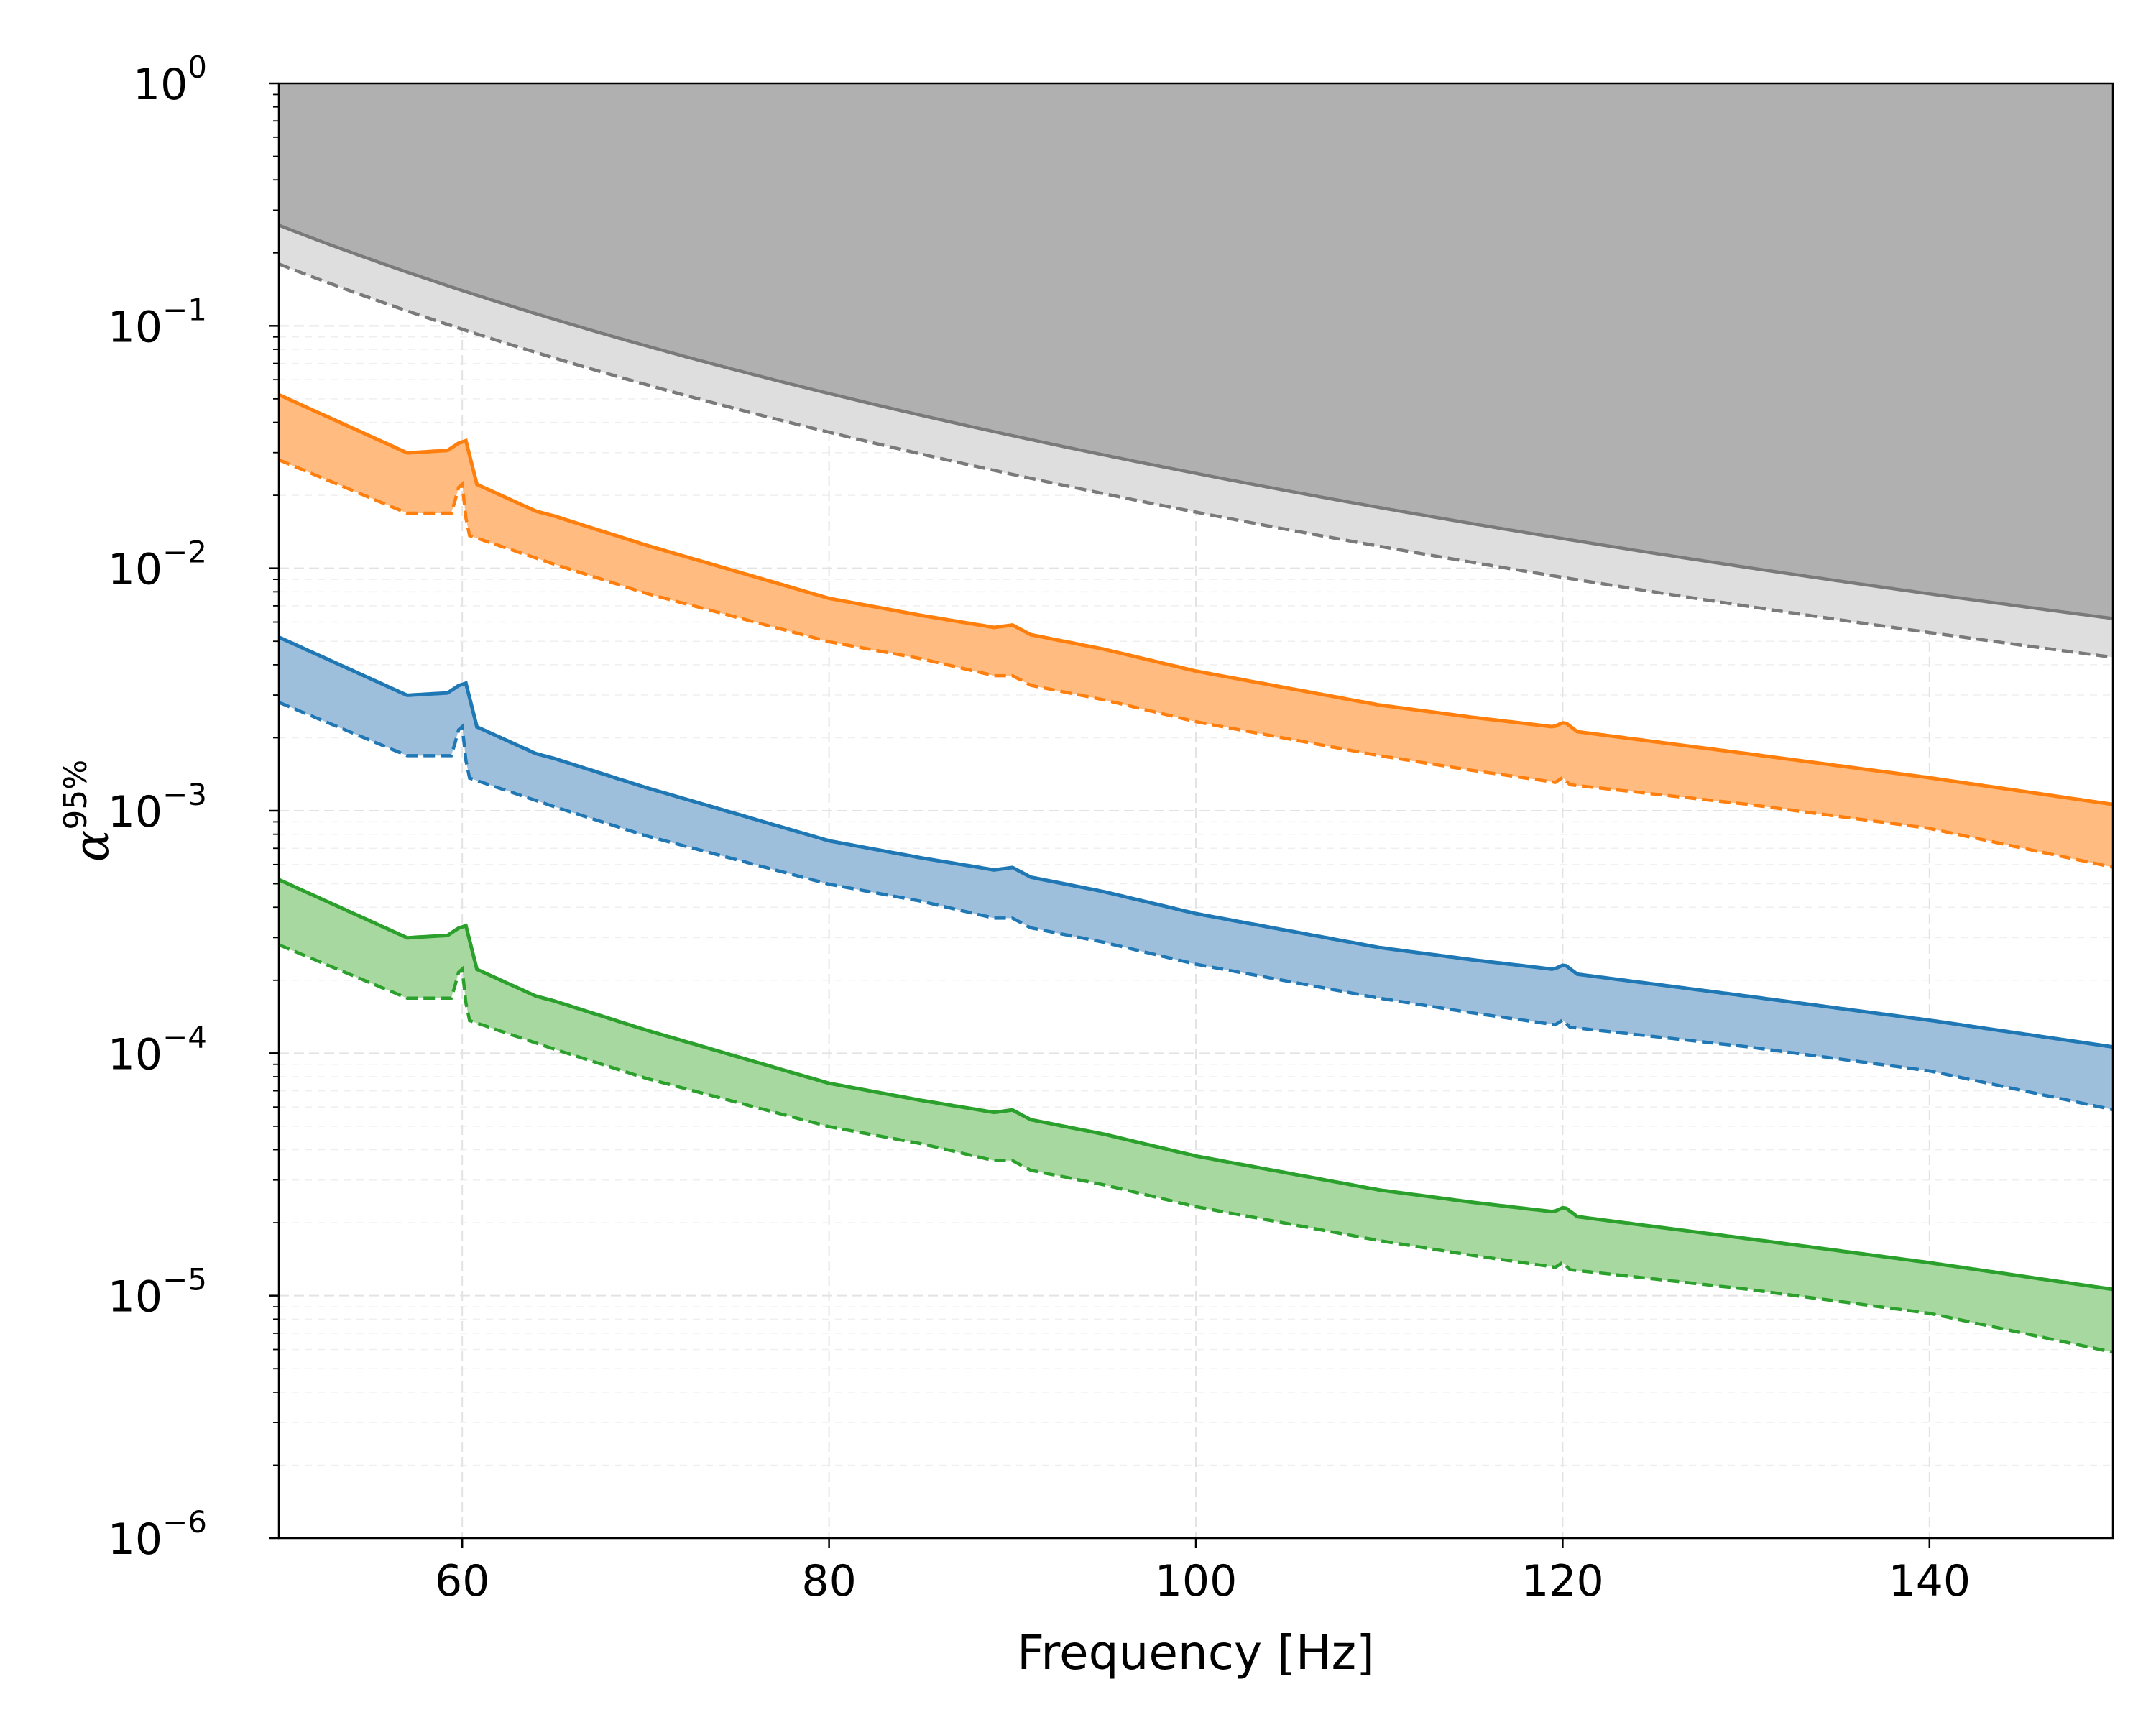 This screenshot has width=2156, height=1725. I want to click on y-tick-exponent: −3, so click(184, 794).